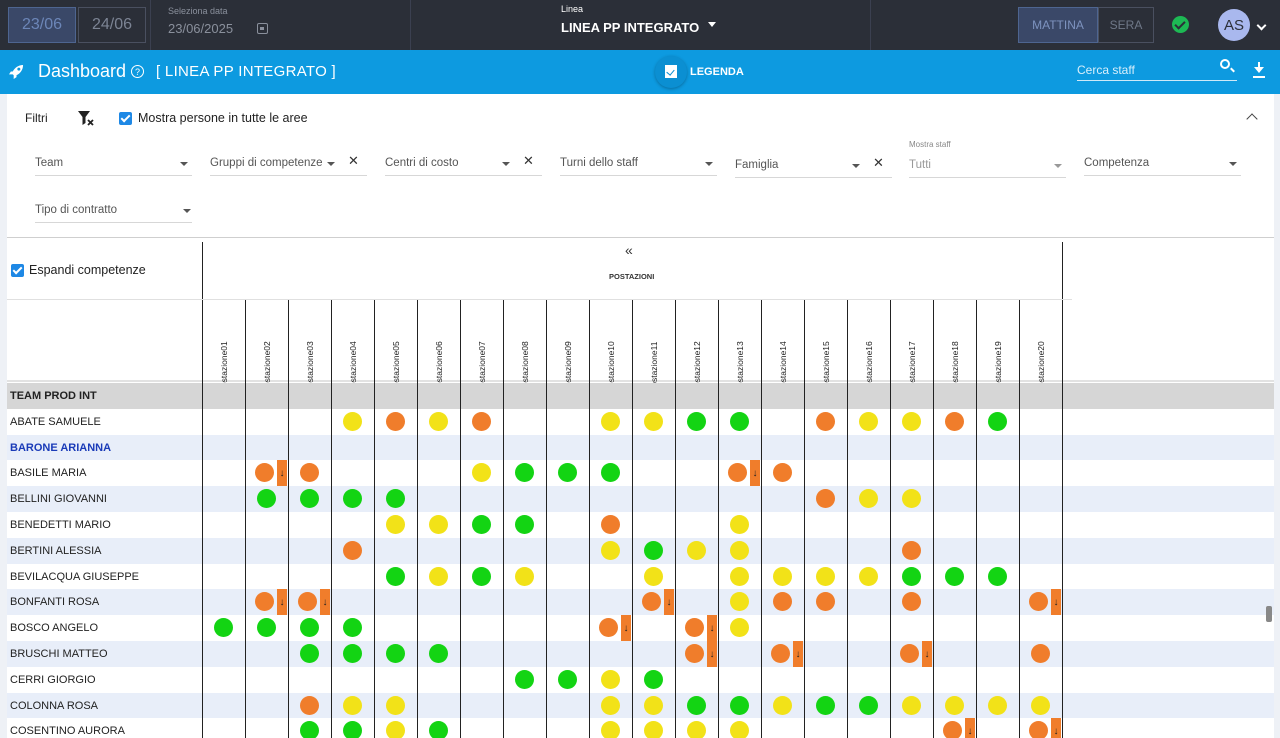  Describe the element at coordinates (1058, 25) in the screenshot. I see `shift-morning-button: MATTINA` at that location.